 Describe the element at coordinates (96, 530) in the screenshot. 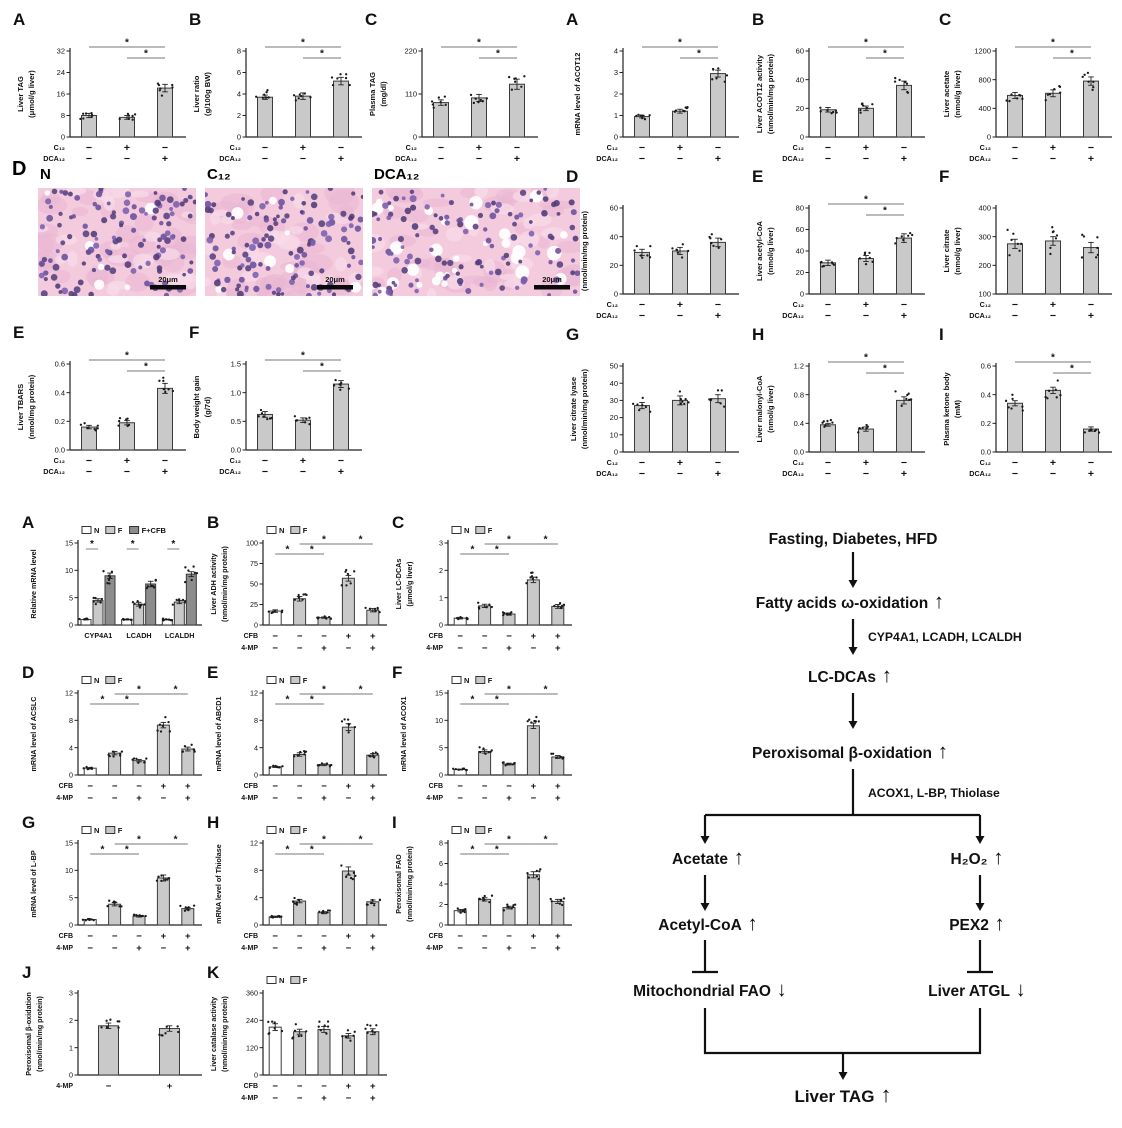

I see `legend-label: N` at that location.